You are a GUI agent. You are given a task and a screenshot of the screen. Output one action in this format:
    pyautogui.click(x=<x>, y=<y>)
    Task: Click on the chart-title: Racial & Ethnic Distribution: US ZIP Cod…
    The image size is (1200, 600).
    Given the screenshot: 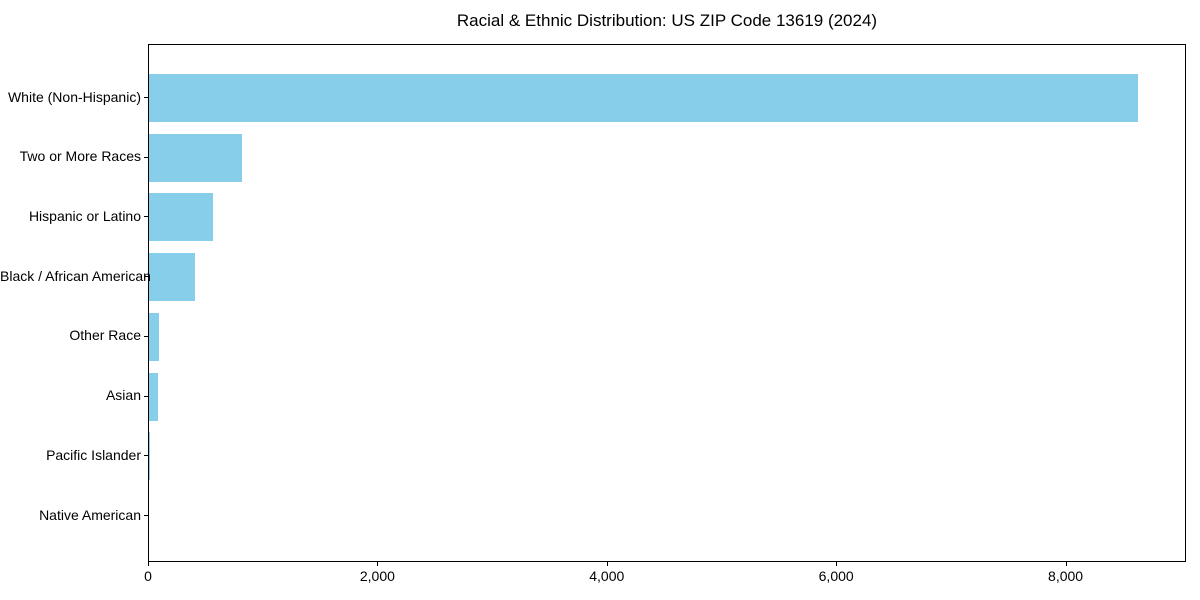 What is the action you would take?
    pyautogui.click(x=667, y=20)
    